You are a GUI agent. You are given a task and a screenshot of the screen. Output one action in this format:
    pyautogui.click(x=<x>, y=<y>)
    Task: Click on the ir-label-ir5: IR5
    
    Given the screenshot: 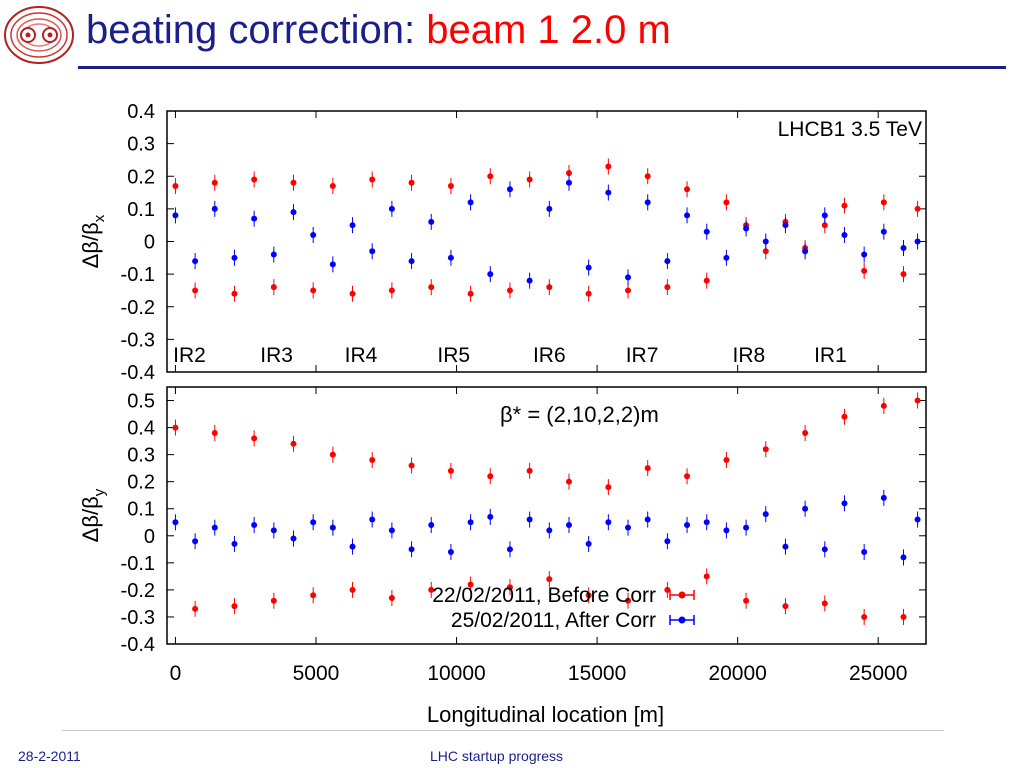 What is the action you would take?
    pyautogui.click(x=453, y=355)
    